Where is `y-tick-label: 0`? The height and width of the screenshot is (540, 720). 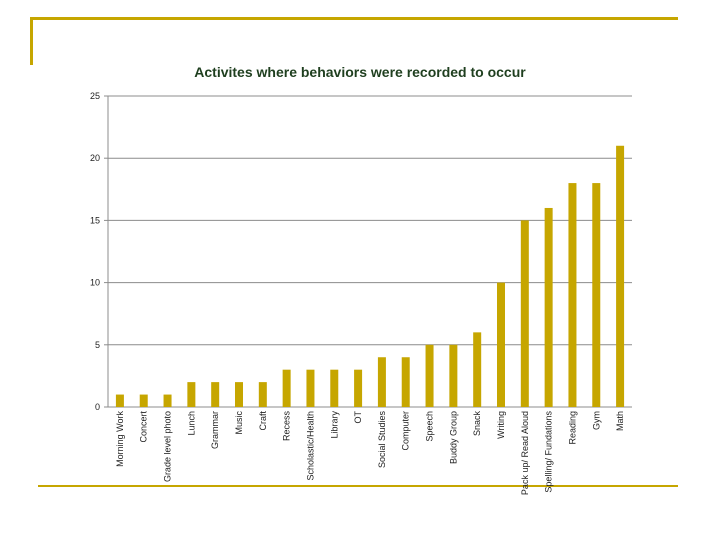 y-tick-label: 0 is located at coordinates (97, 407).